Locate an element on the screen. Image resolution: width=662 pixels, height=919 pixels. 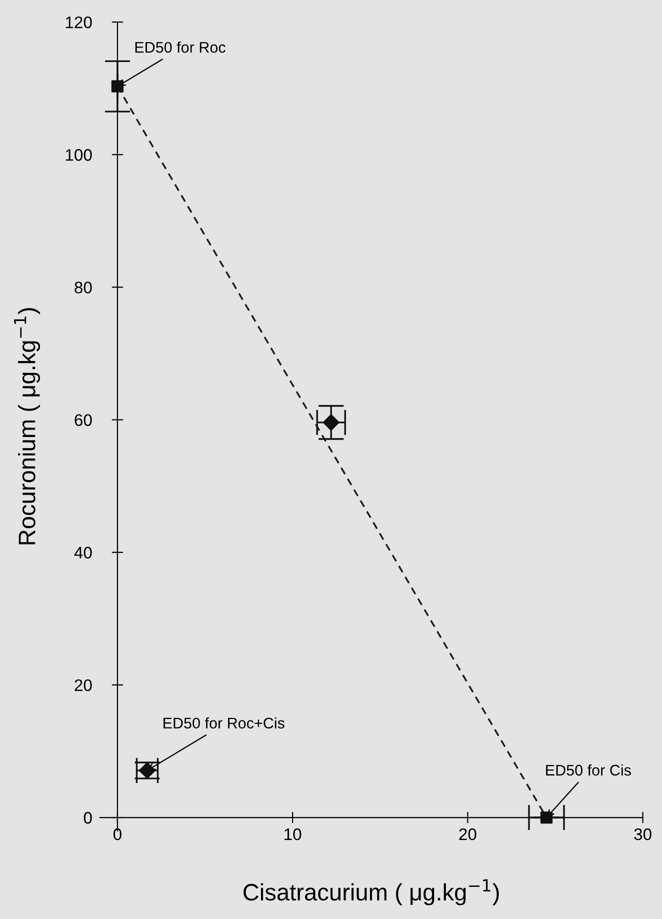
x-tick-label: 30 is located at coordinates (643, 834).